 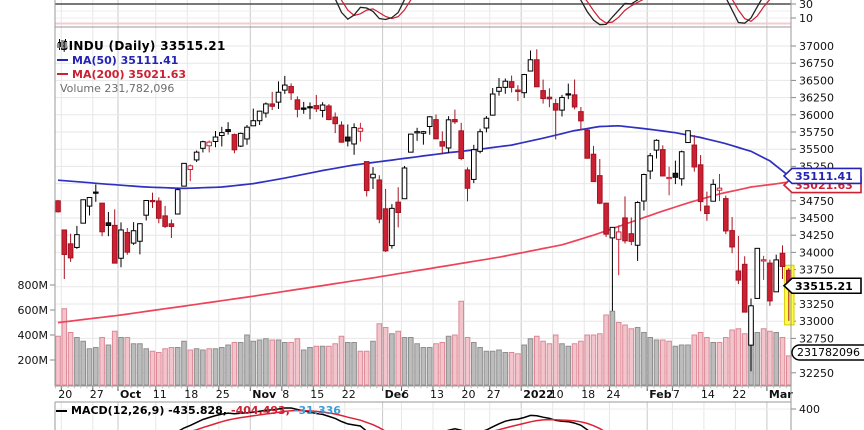 What do you see at coordinates (423, 157) in the screenshot?
I see `ma50-line` at bounding box center [423, 157].